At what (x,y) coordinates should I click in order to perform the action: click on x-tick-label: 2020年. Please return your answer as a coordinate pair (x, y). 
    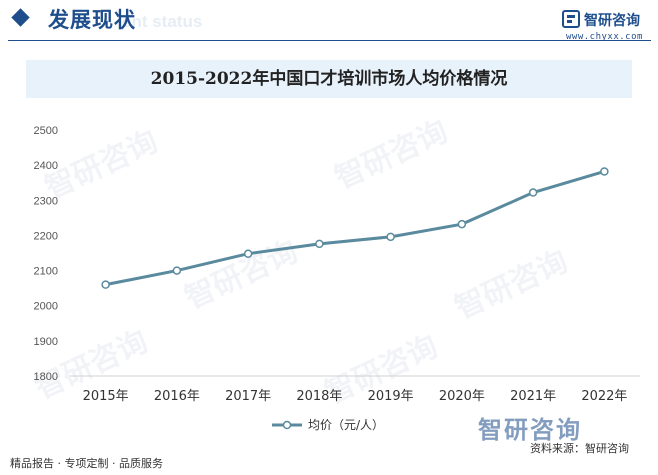
    Looking at the image, I should click on (462, 396).